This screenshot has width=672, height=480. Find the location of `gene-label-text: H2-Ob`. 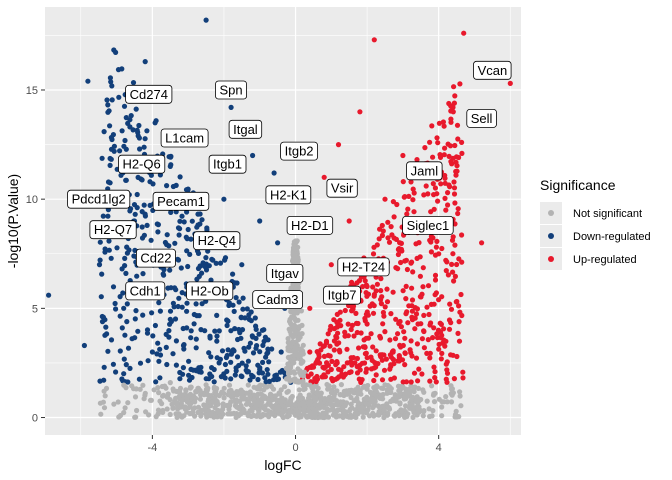

gene-label-text: H2-Ob is located at coordinates (209, 290).